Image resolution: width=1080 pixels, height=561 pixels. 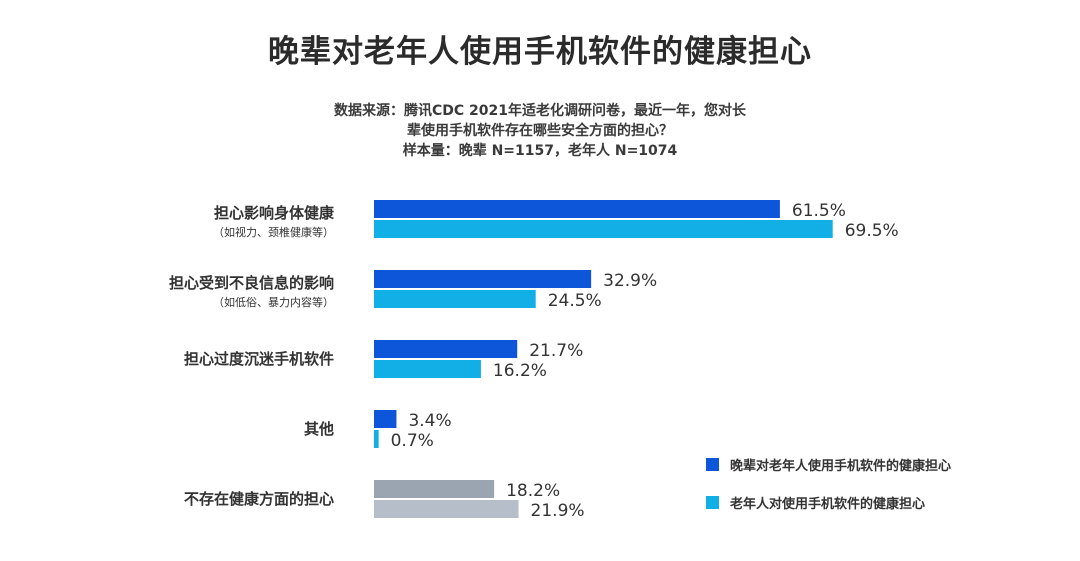 I want to click on value-label: 21.9%, so click(x=558, y=511).